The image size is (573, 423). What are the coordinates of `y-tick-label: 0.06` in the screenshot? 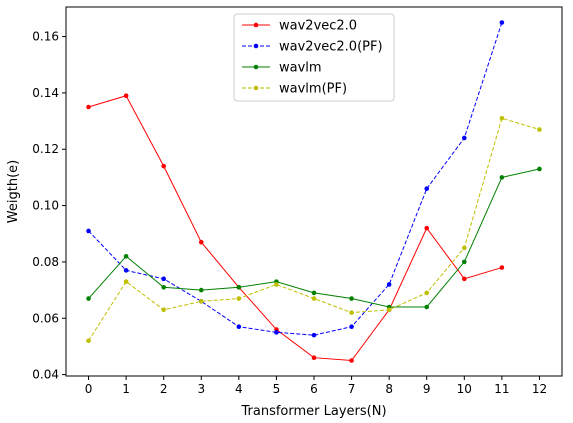 It's located at (45, 318).